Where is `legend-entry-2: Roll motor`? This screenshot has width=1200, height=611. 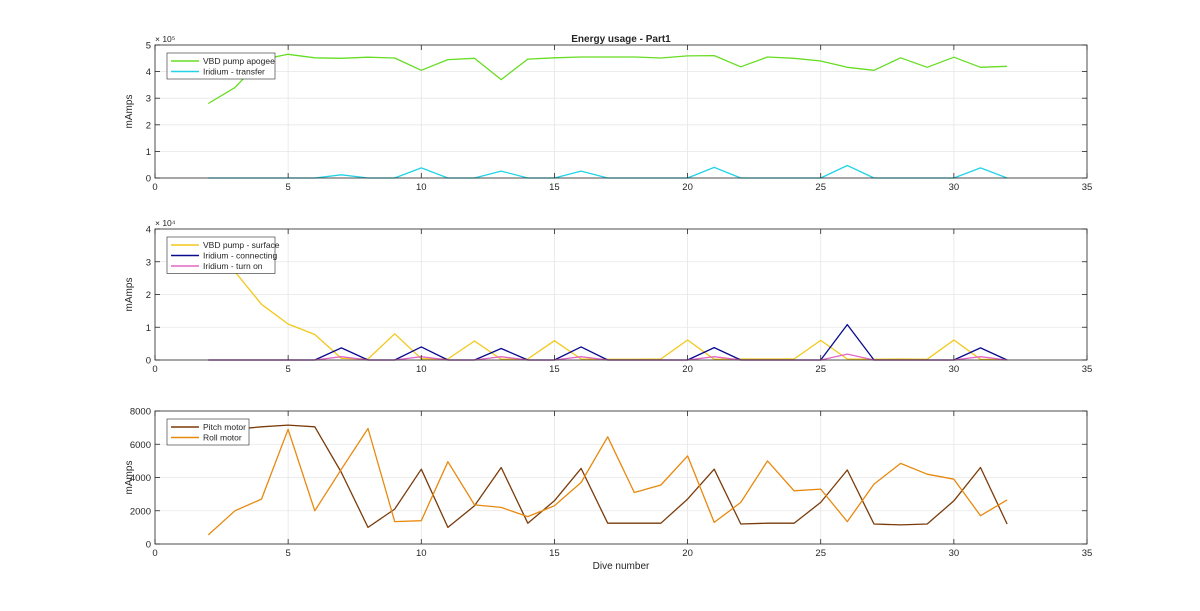
legend-entry-2: Roll motor is located at coordinates (222, 438).